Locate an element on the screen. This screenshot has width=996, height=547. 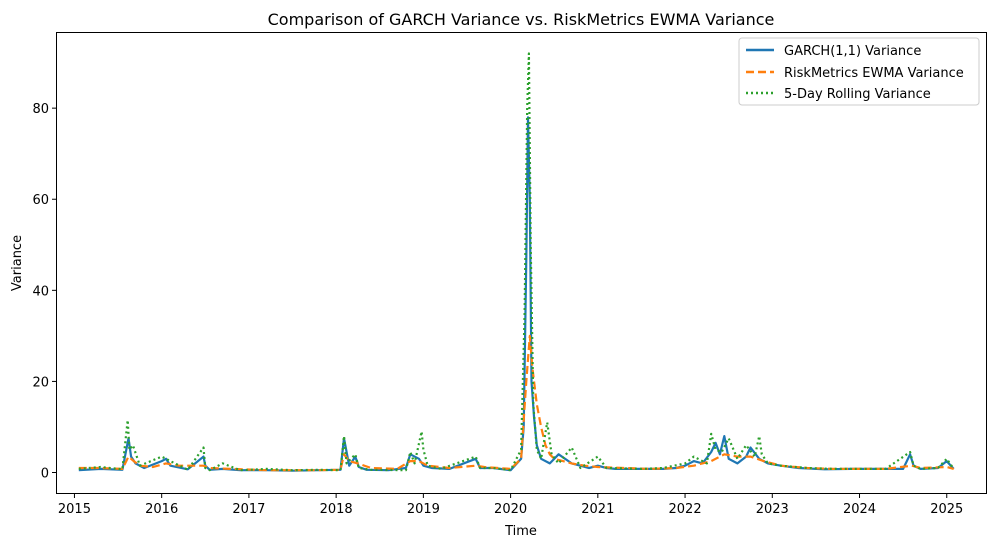
x-tick-label: 2023 is located at coordinates (772, 509).